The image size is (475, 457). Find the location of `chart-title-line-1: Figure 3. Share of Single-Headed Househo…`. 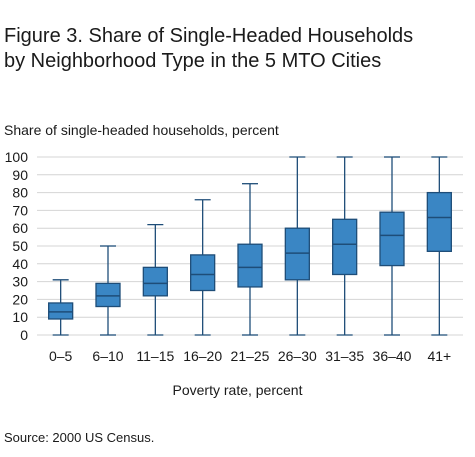

chart-title-line-1: Figure 3. Share of Single-Headed Househo… is located at coordinates (209, 36).